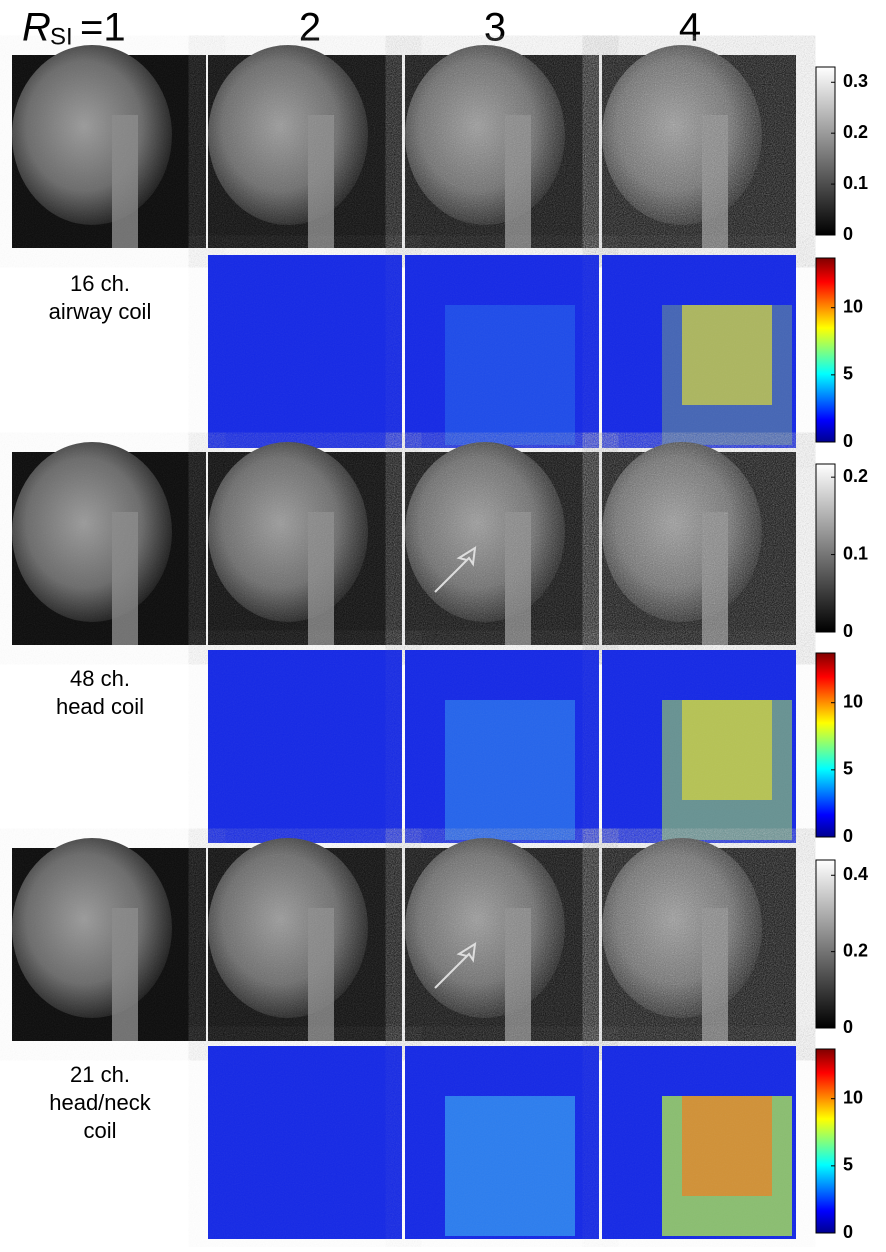 The height and width of the screenshot is (1252, 886). What do you see at coordinates (61, 36) in the screenshot?
I see `r-subscript: SI` at bounding box center [61, 36].